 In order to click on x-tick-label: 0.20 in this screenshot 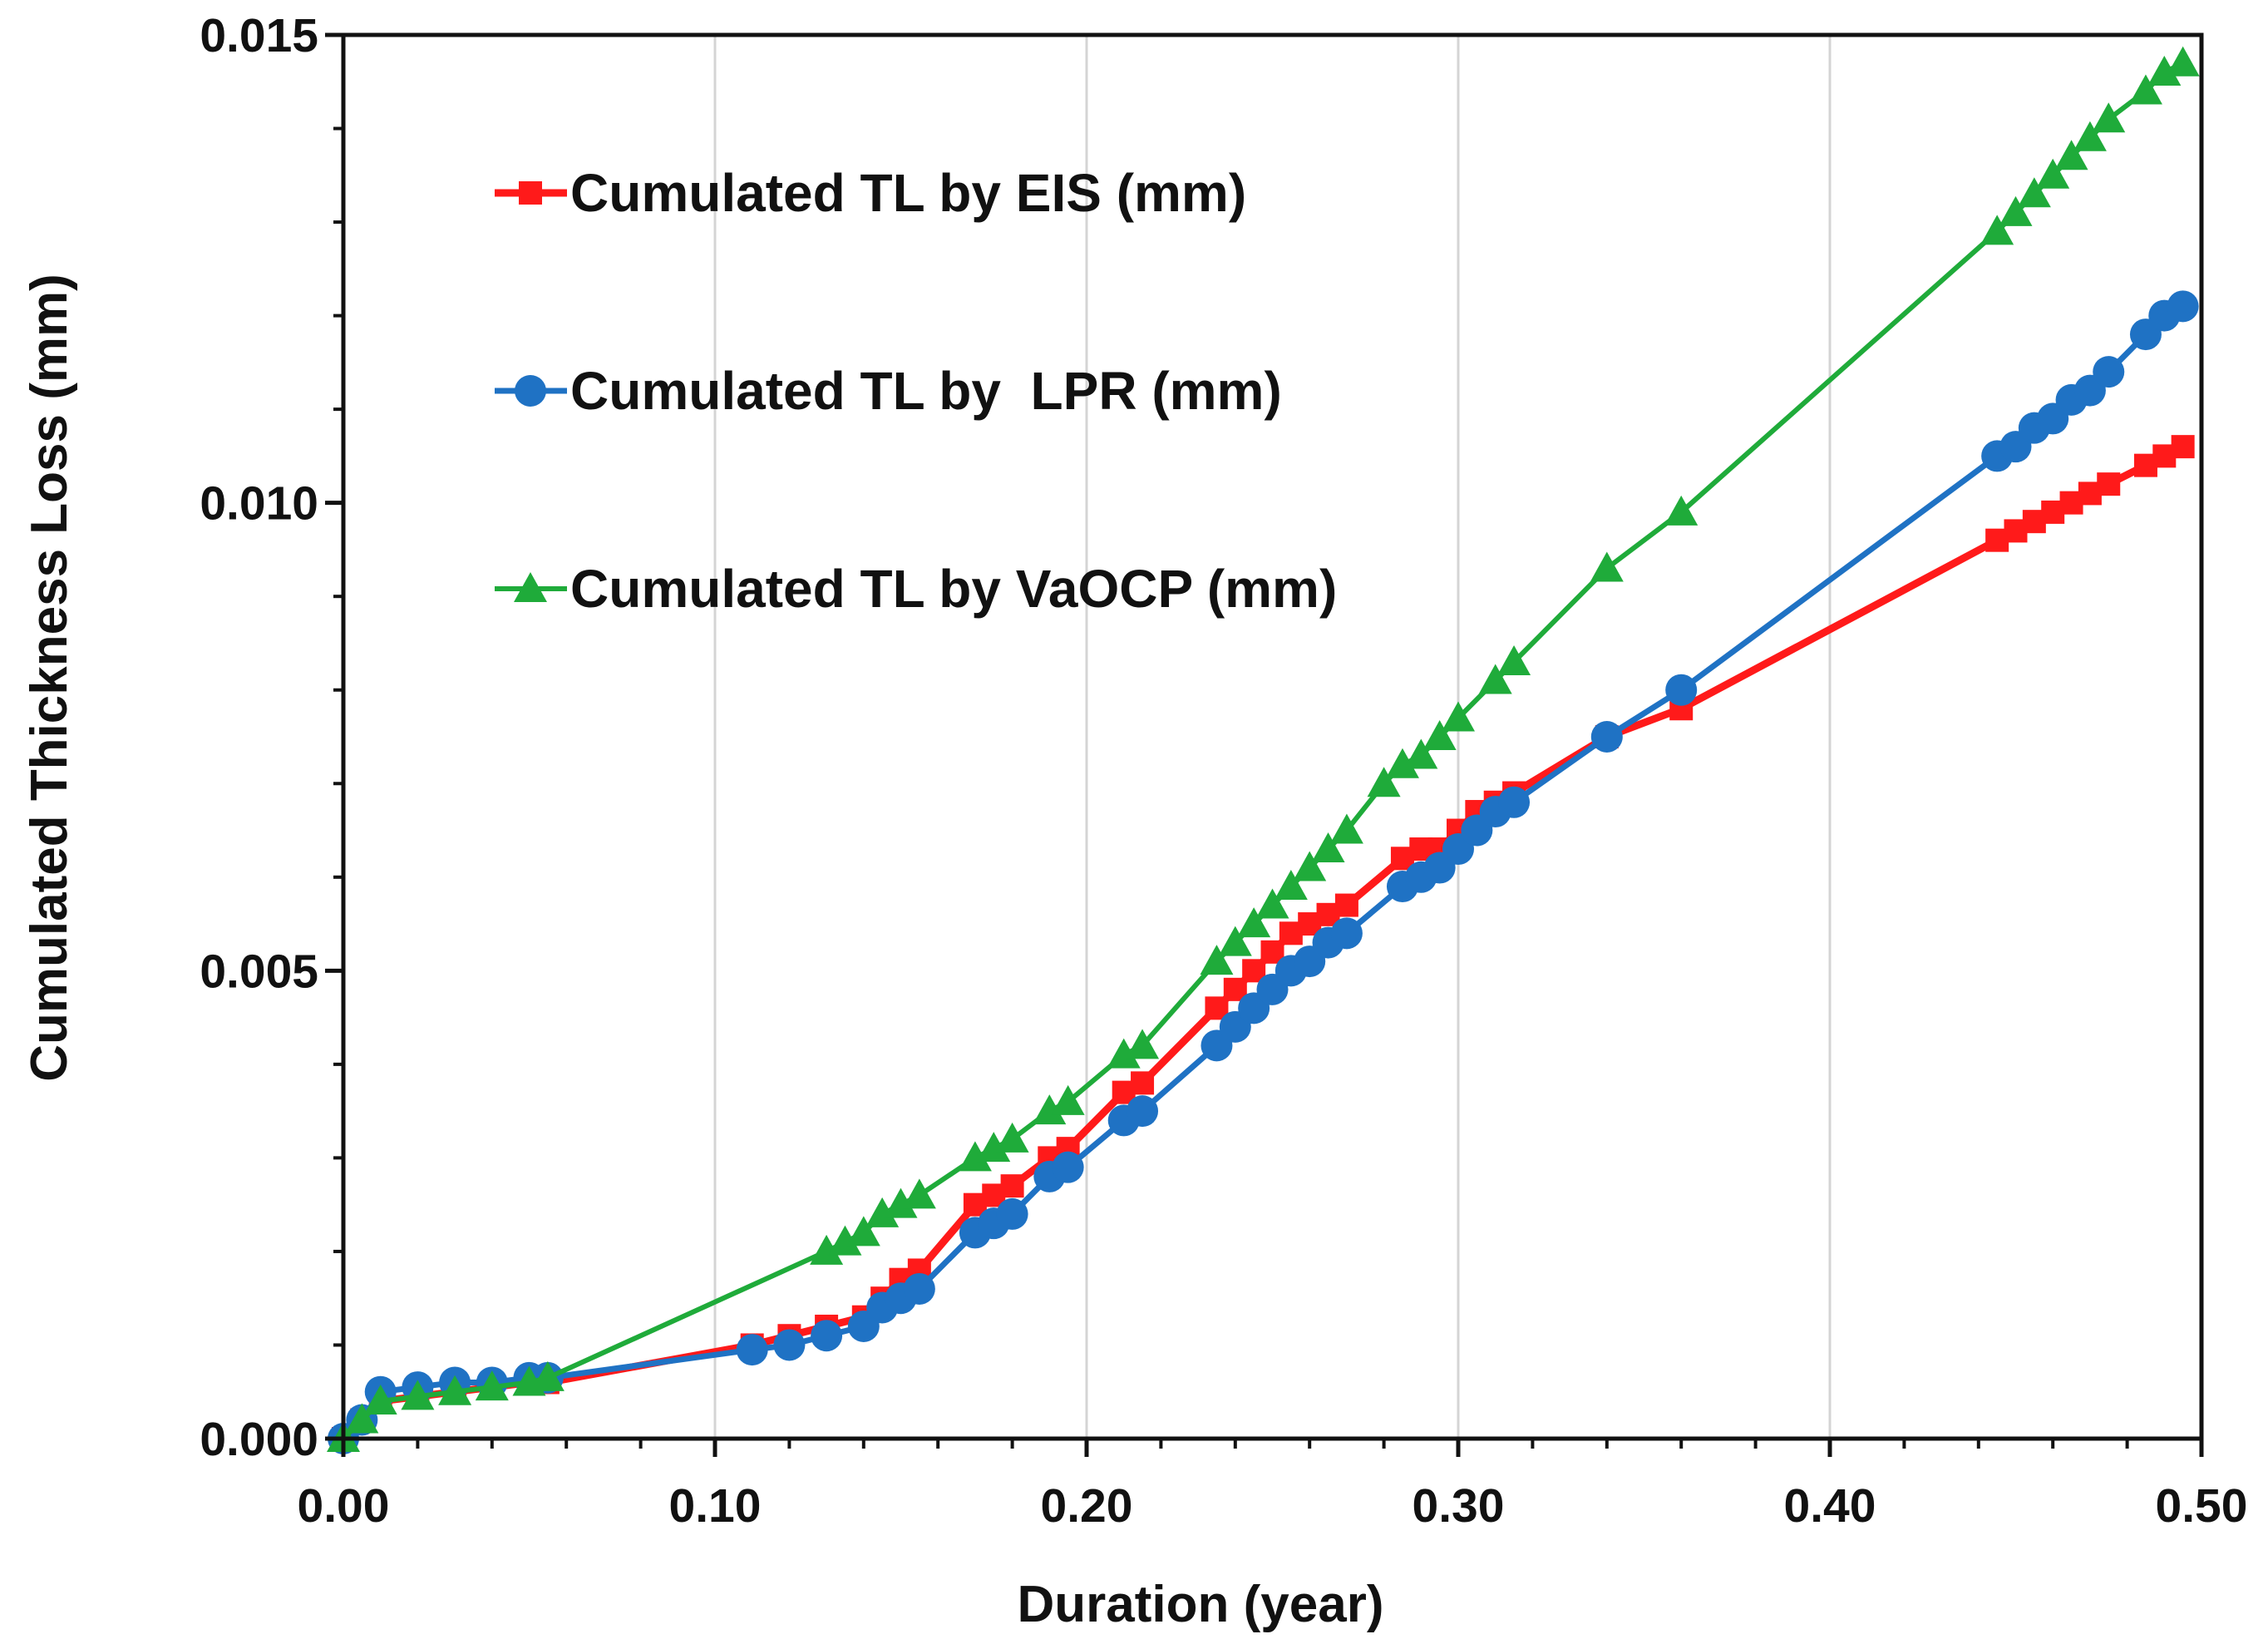, I will do `click(1087, 1506)`.